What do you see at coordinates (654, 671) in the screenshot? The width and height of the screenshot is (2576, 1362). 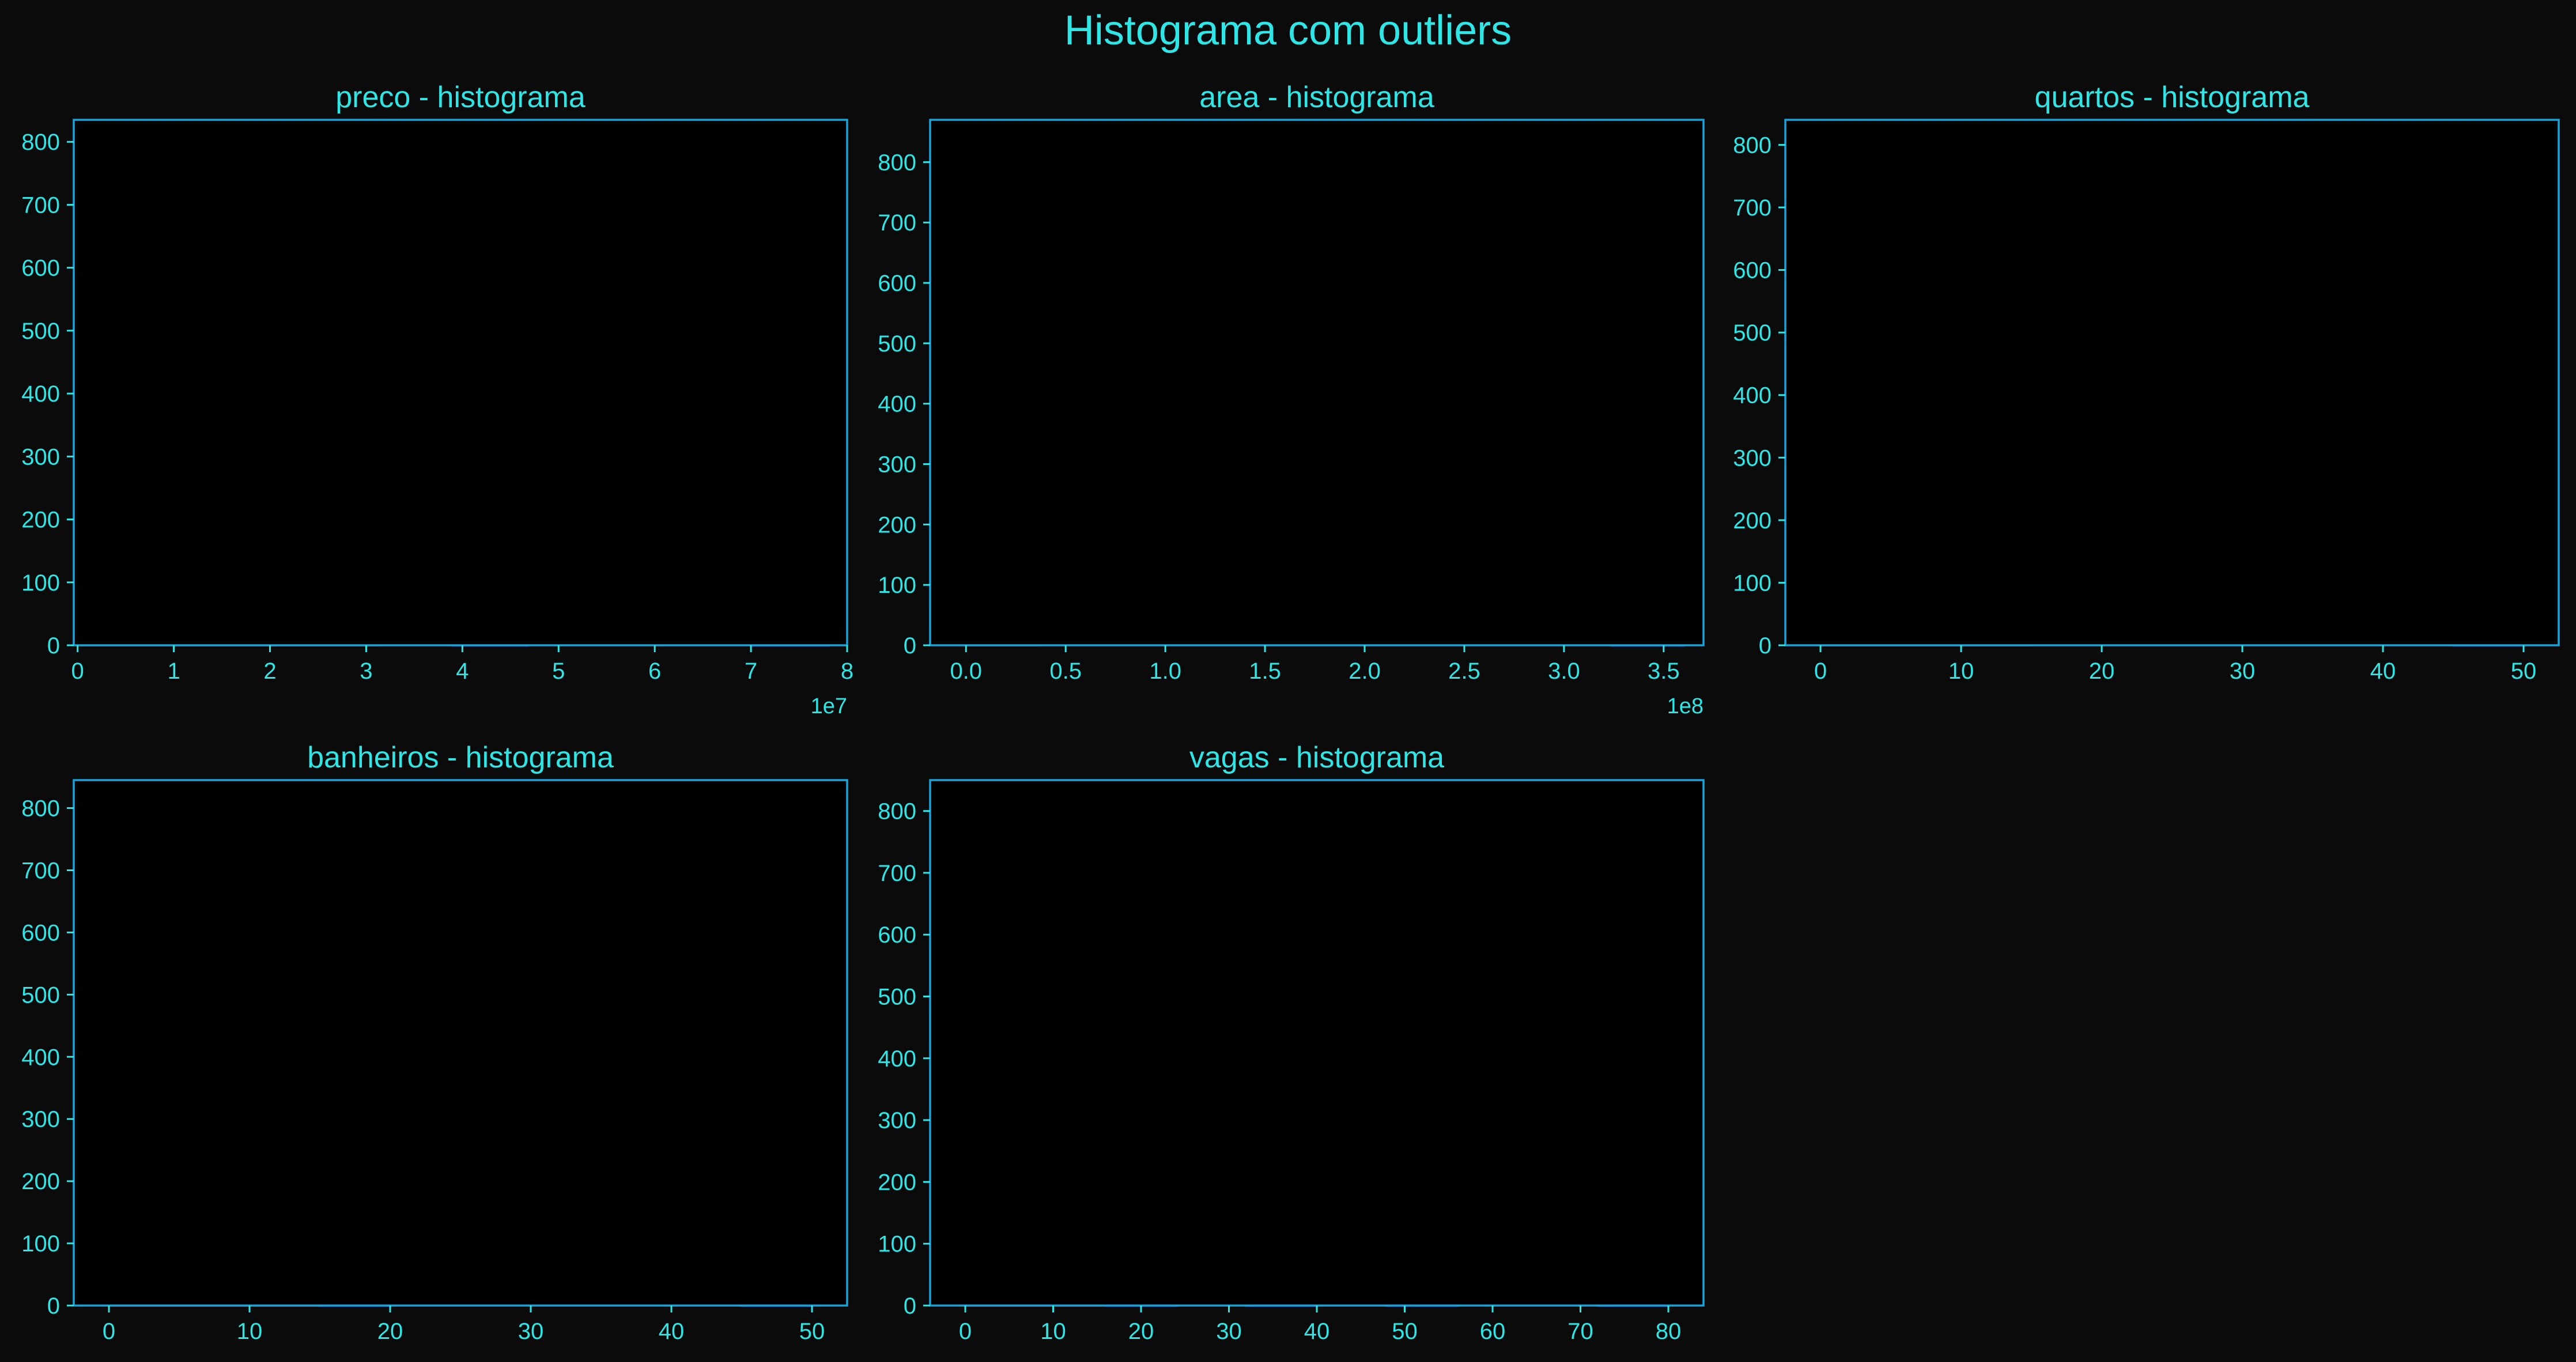 I see `x-tick-label: 6` at bounding box center [654, 671].